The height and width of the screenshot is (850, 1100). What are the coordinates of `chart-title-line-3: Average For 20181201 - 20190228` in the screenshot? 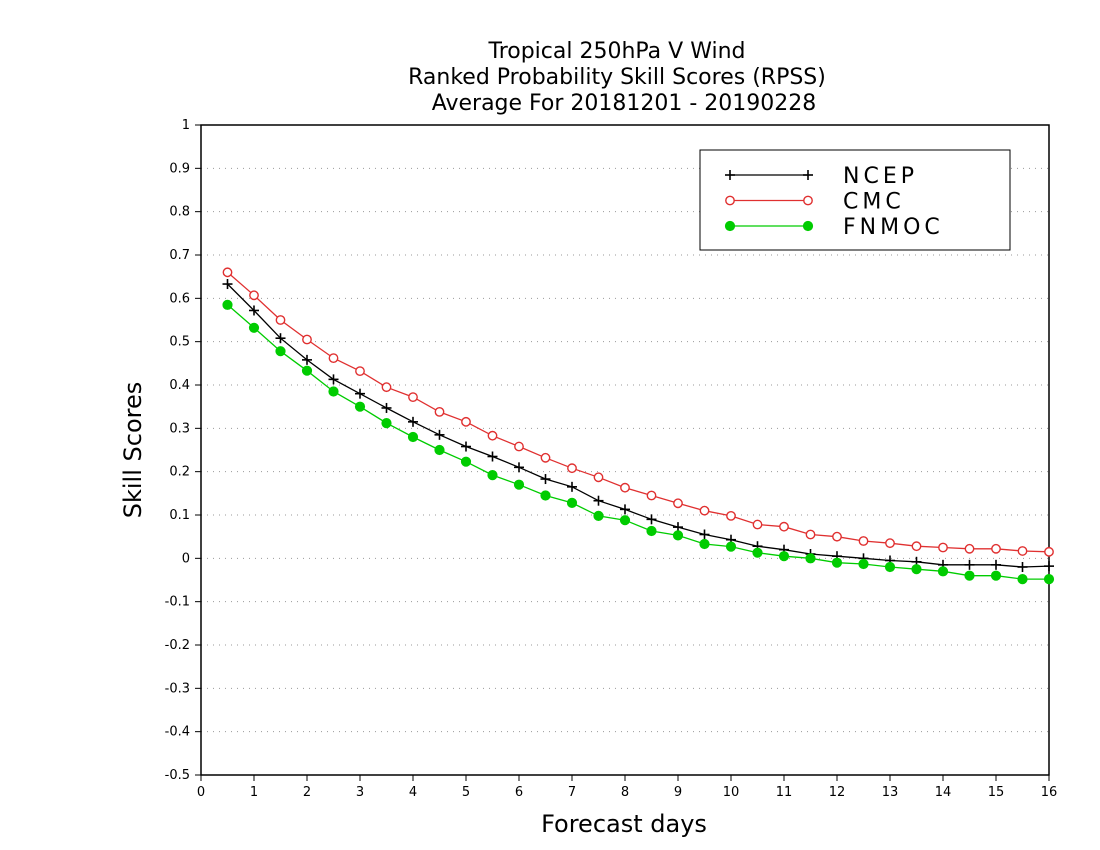 It's located at (624, 103).